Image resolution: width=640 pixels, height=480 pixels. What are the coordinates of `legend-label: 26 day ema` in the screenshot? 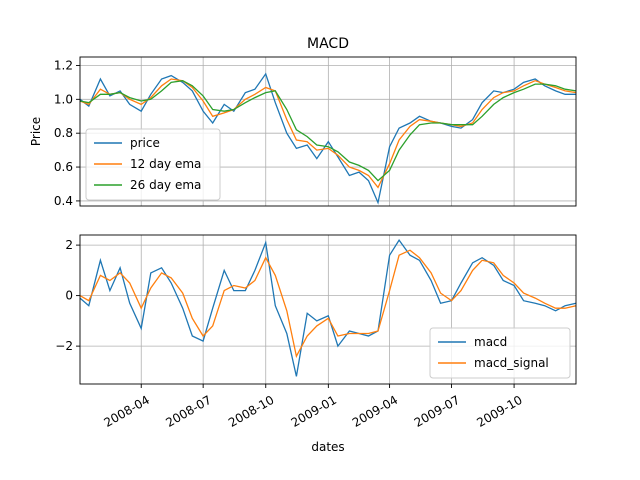 It's located at (165, 185).